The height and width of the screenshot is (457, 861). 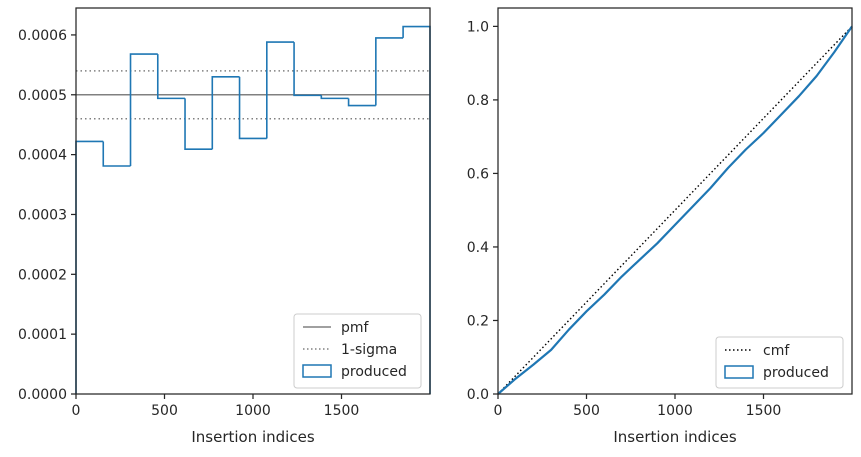 What do you see at coordinates (478, 248) in the screenshot?
I see `y-tick-label: 0.4` at bounding box center [478, 248].